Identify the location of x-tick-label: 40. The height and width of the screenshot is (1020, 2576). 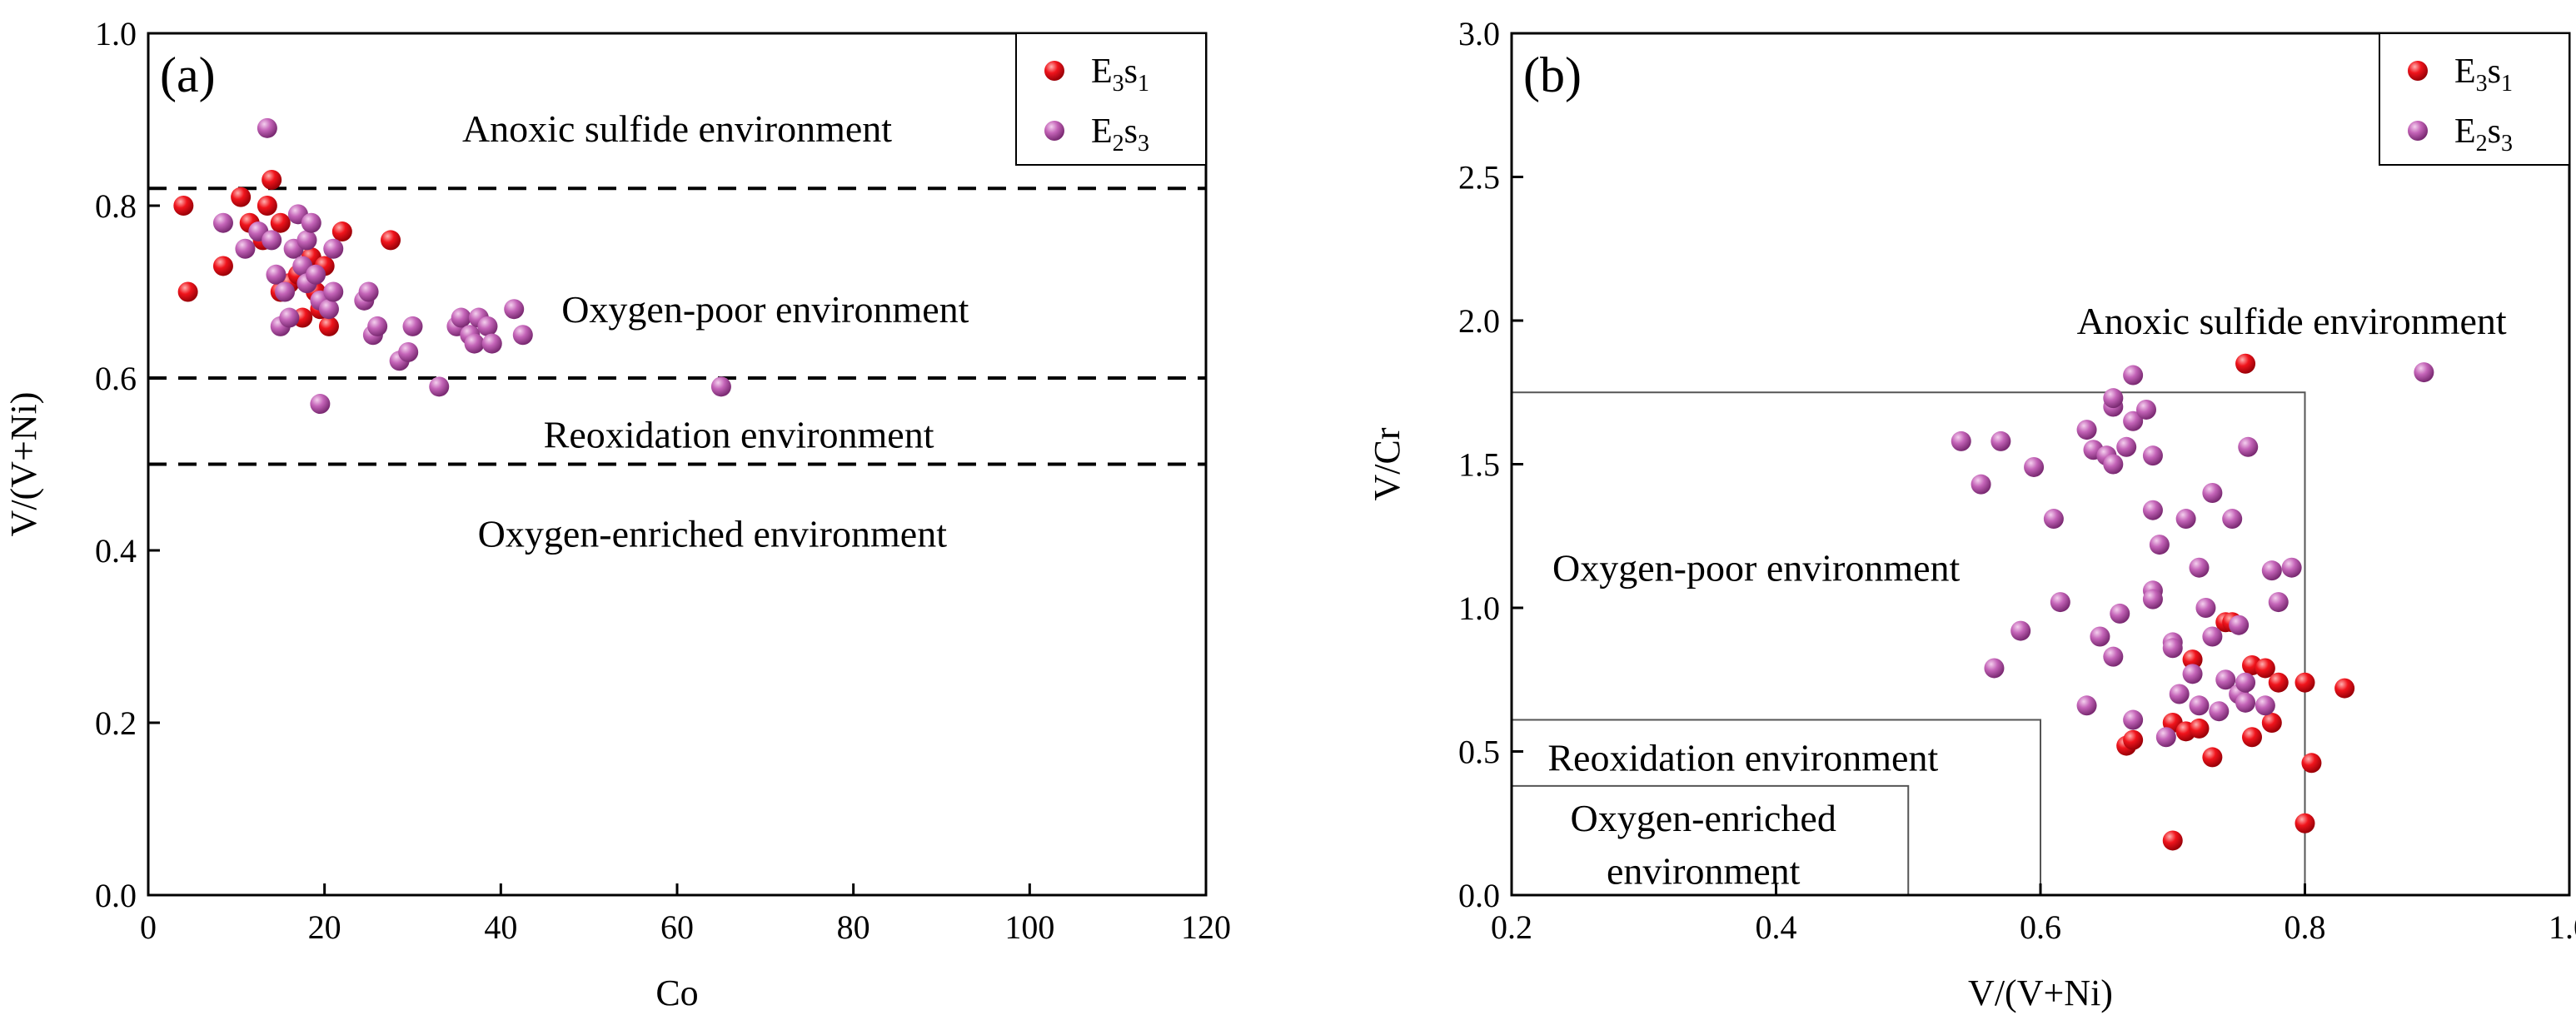
(501, 927).